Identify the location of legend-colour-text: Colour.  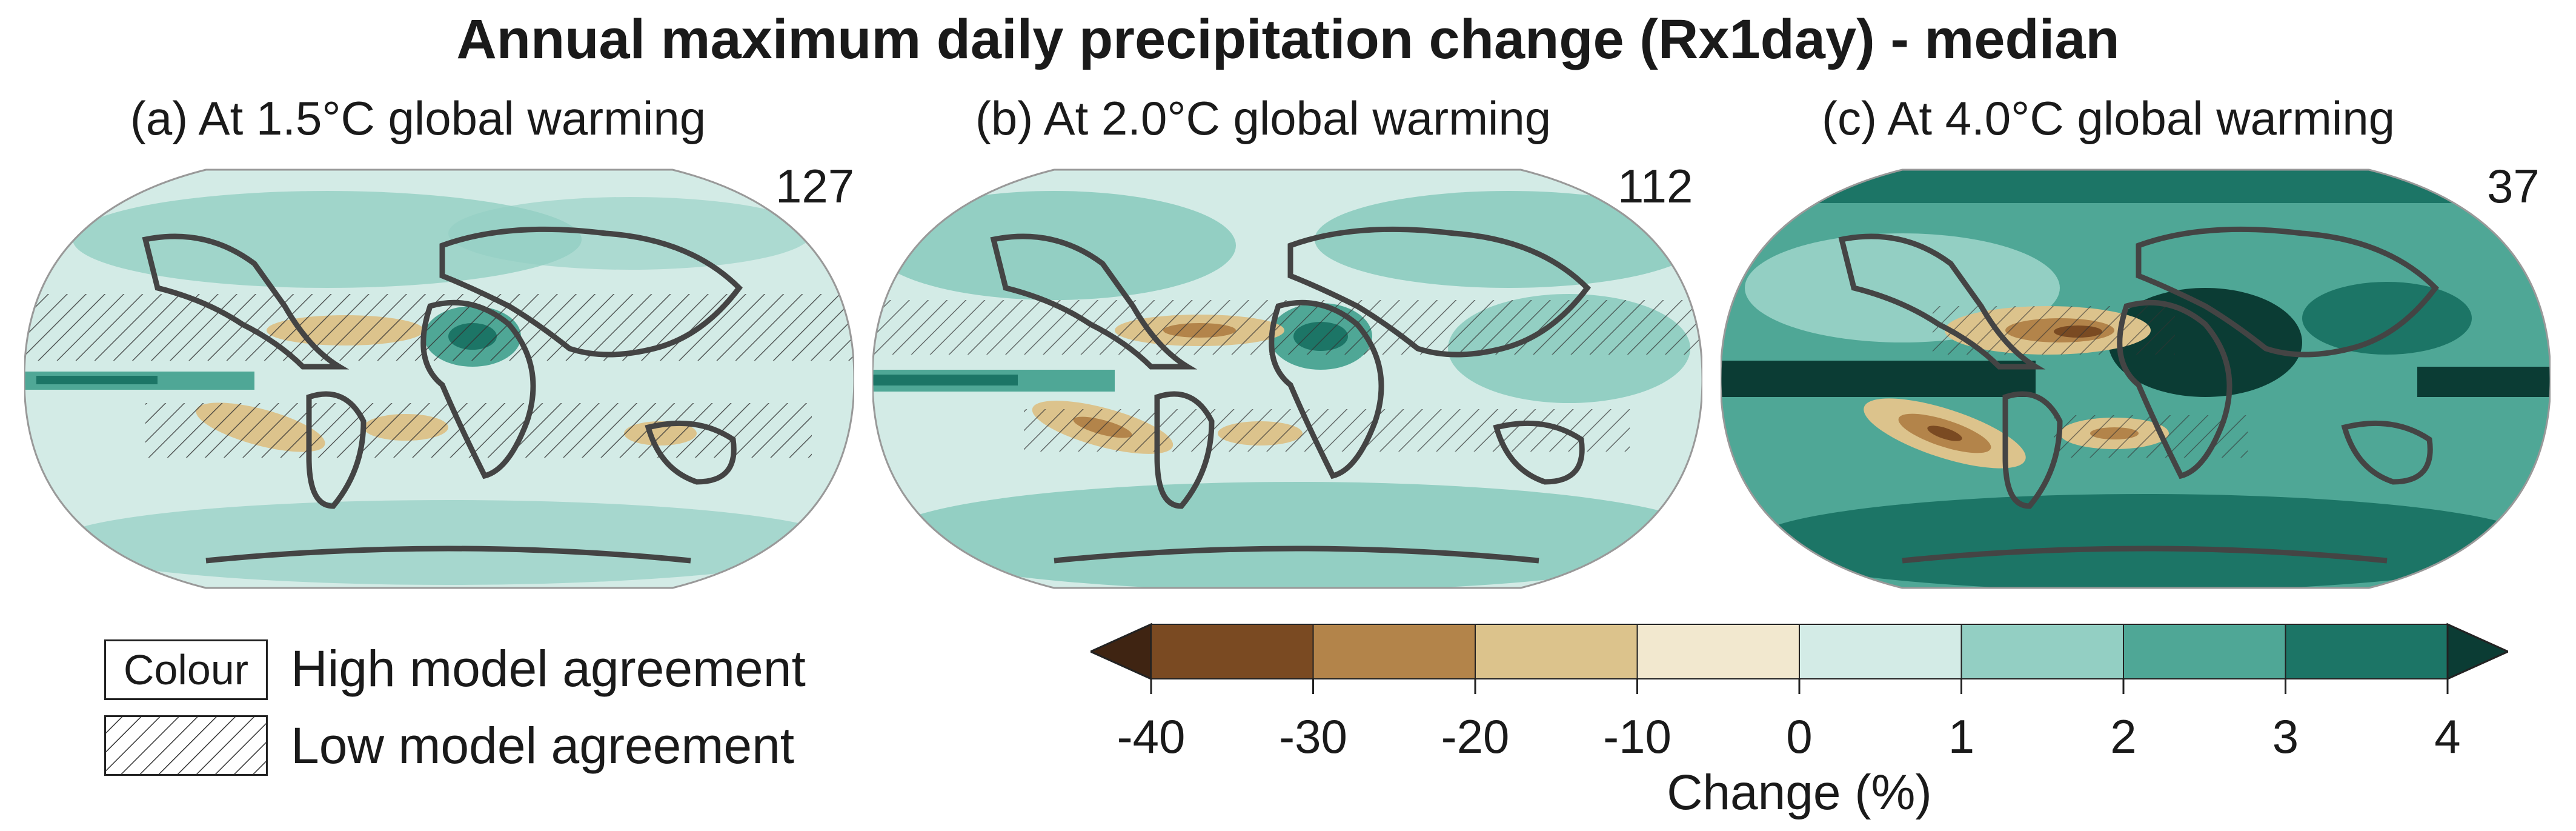
(186, 669).